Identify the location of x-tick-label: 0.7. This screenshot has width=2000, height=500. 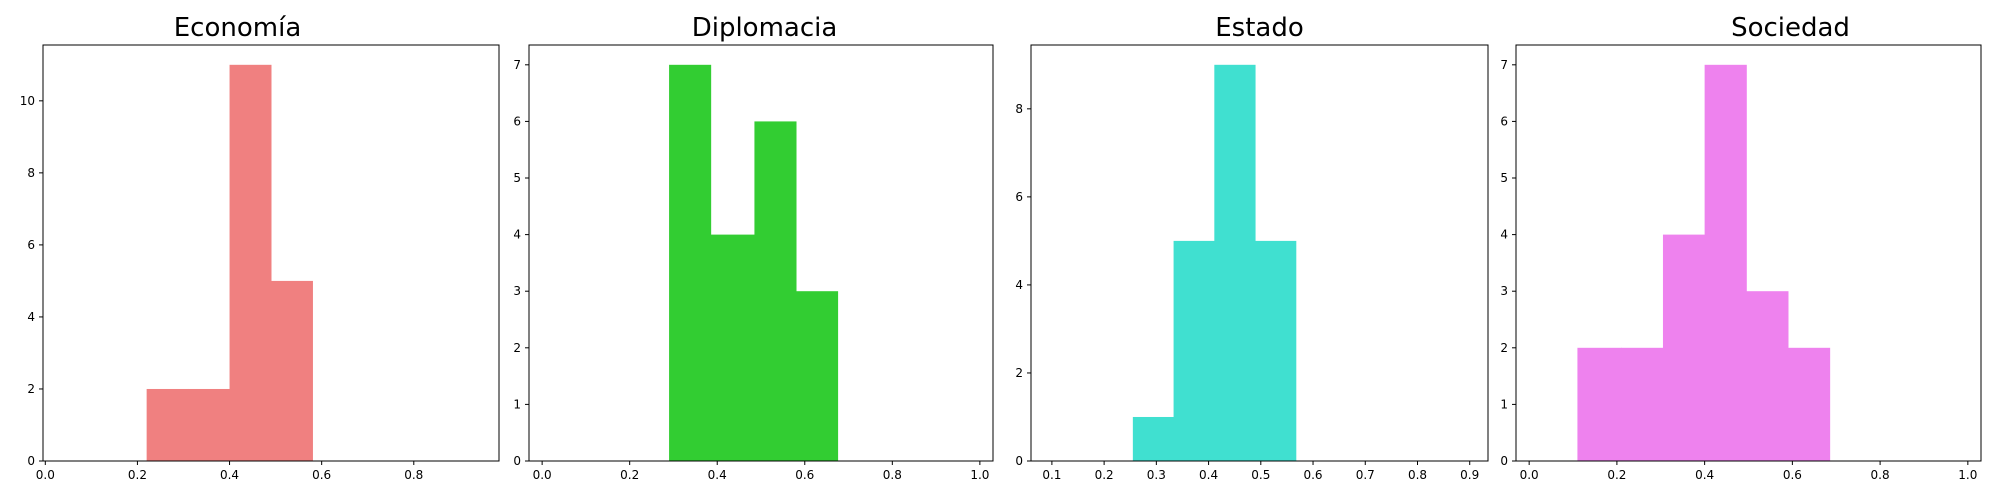
(1365, 475).